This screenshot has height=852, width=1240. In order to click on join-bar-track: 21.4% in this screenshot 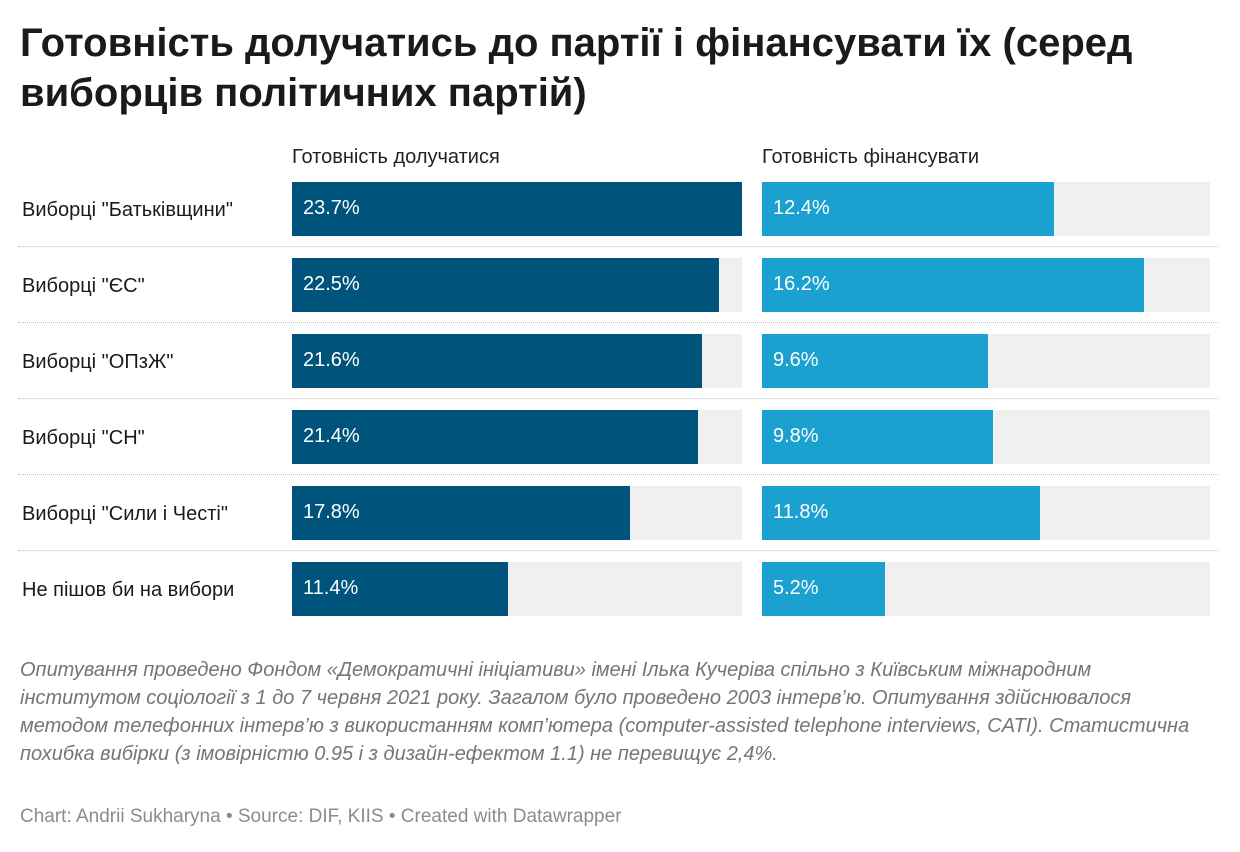, I will do `click(517, 437)`.